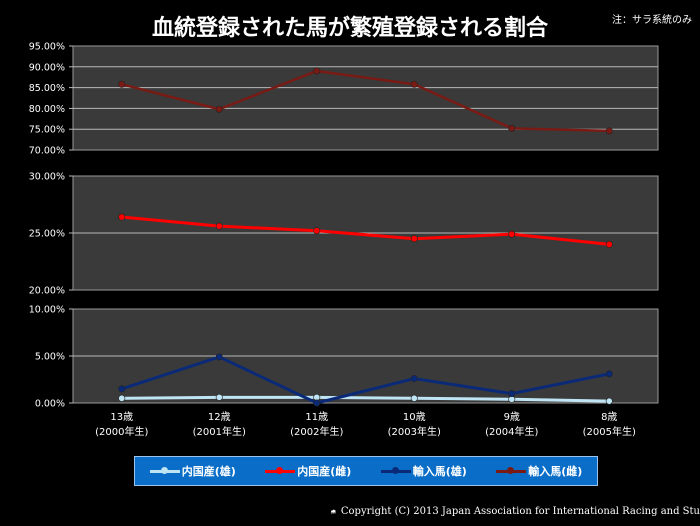 Image resolution: width=700 pixels, height=526 pixels. Describe the element at coordinates (366, 471) in the screenshot. I see `chart-legend: 内国産(雄) 内国産(雌) 輸入馬(雄) 輸入馬(雌)` at that location.